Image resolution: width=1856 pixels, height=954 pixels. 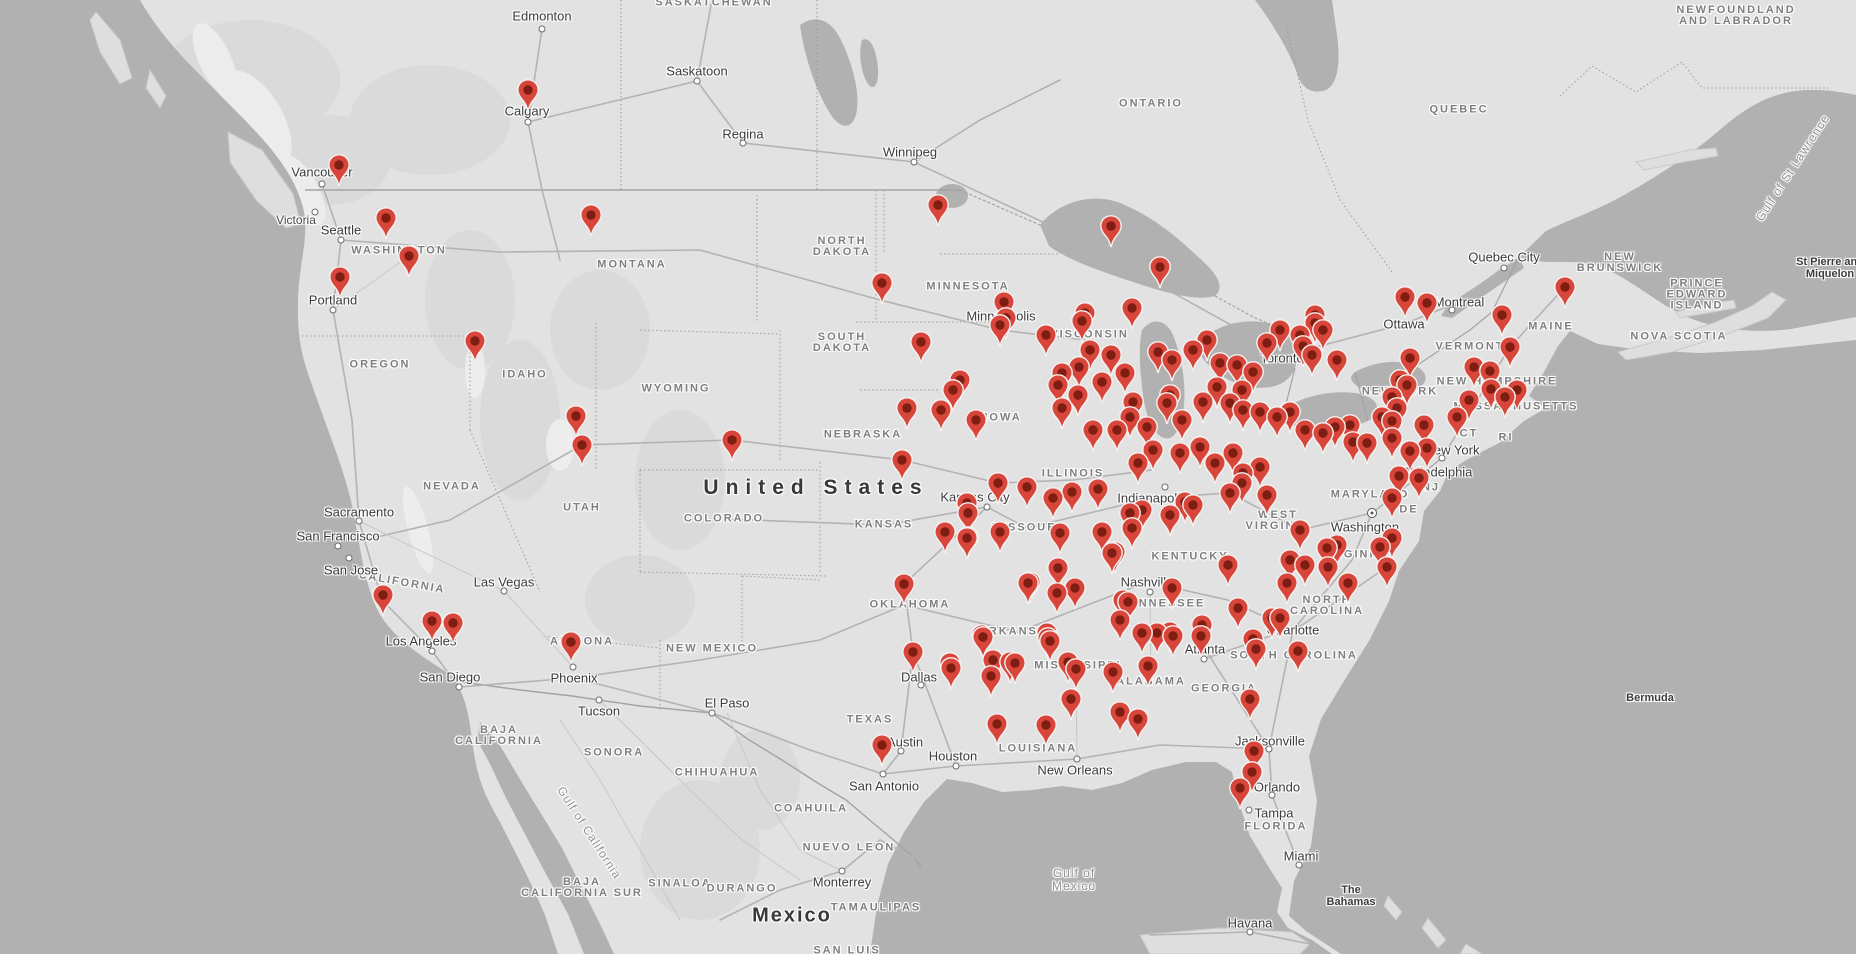 I want to click on mountain-highlights, so click(x=383, y=298).